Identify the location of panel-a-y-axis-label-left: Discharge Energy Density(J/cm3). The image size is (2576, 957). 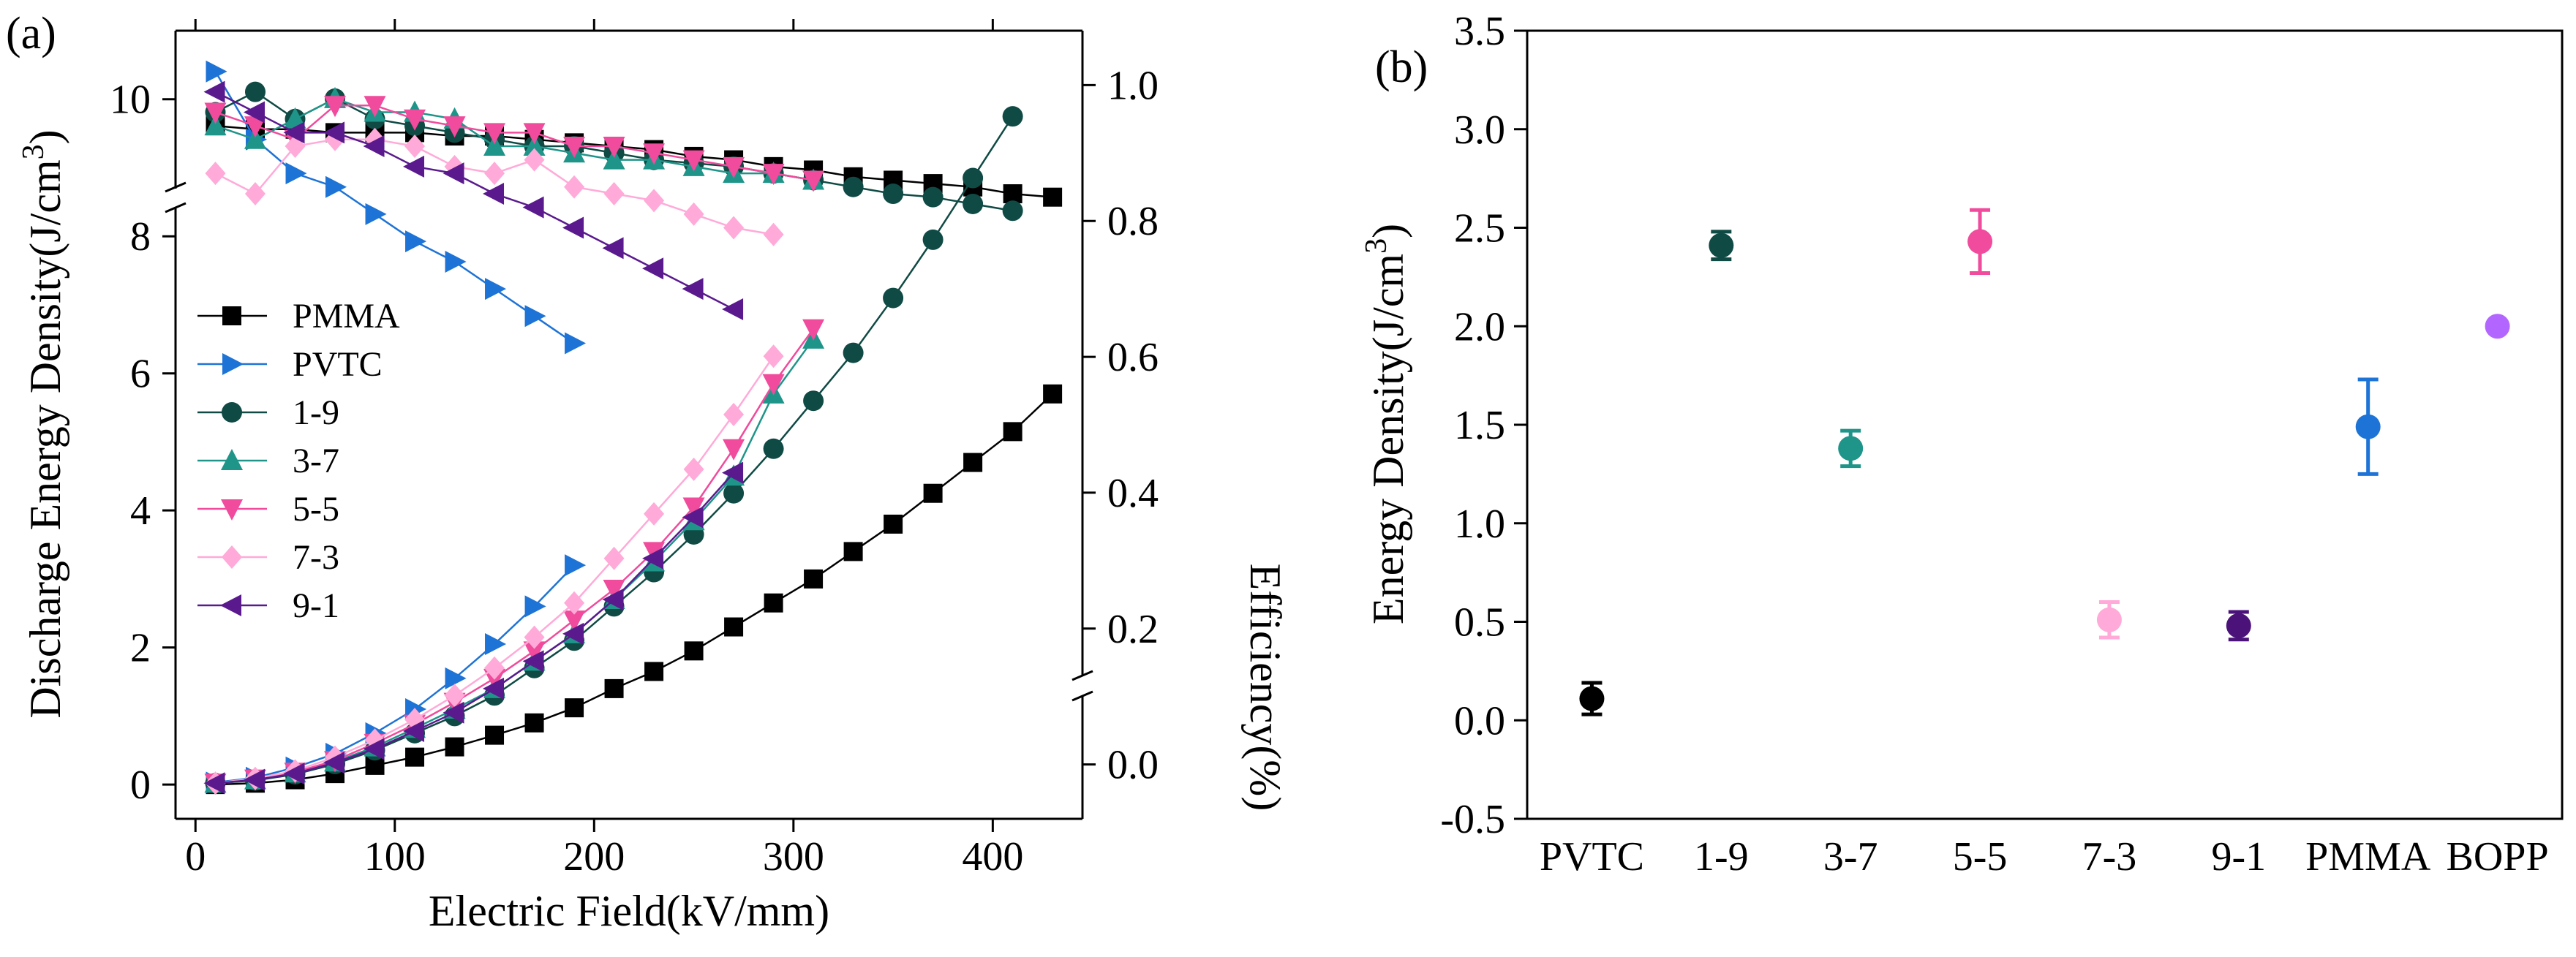
(43, 423).